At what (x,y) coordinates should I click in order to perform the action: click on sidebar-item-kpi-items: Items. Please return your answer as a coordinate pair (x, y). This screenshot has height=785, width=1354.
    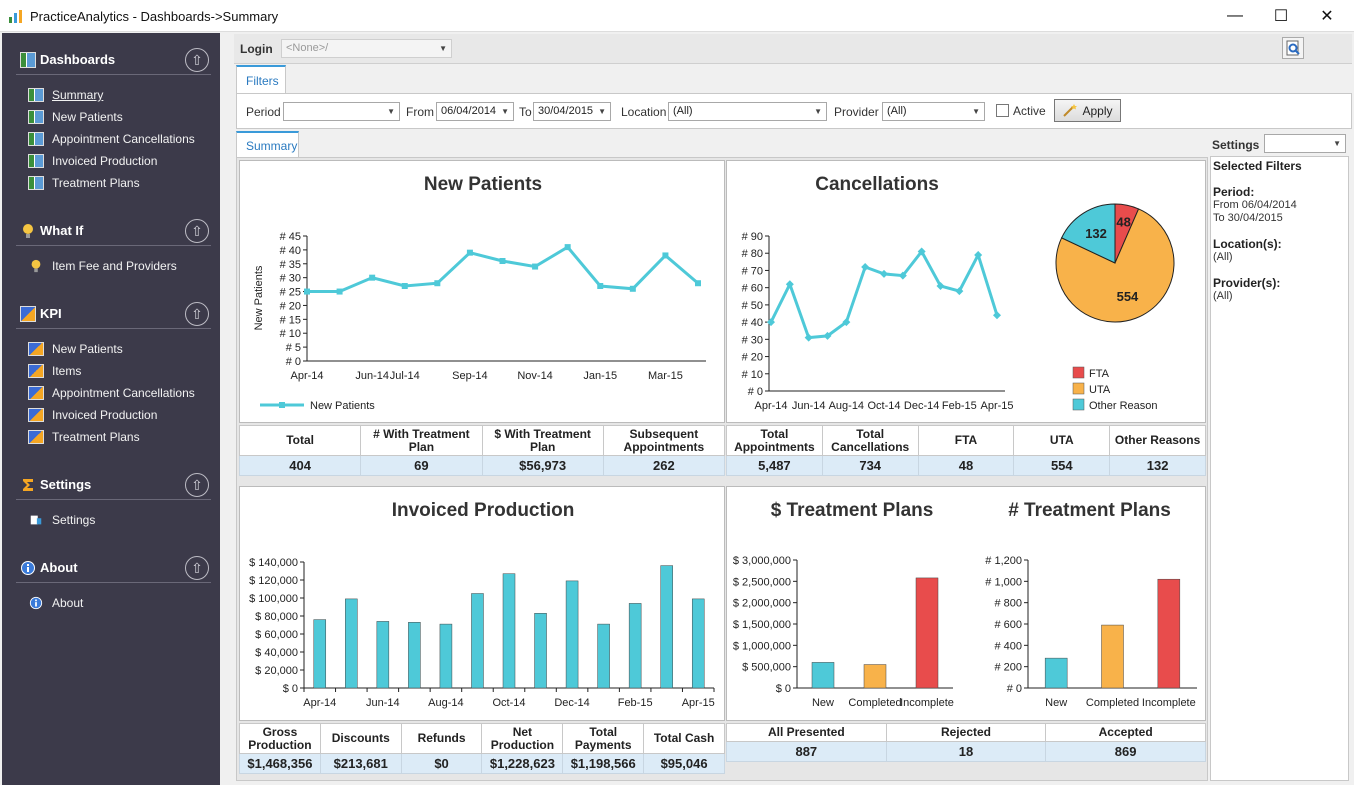
    Looking at the image, I should click on (54, 371).